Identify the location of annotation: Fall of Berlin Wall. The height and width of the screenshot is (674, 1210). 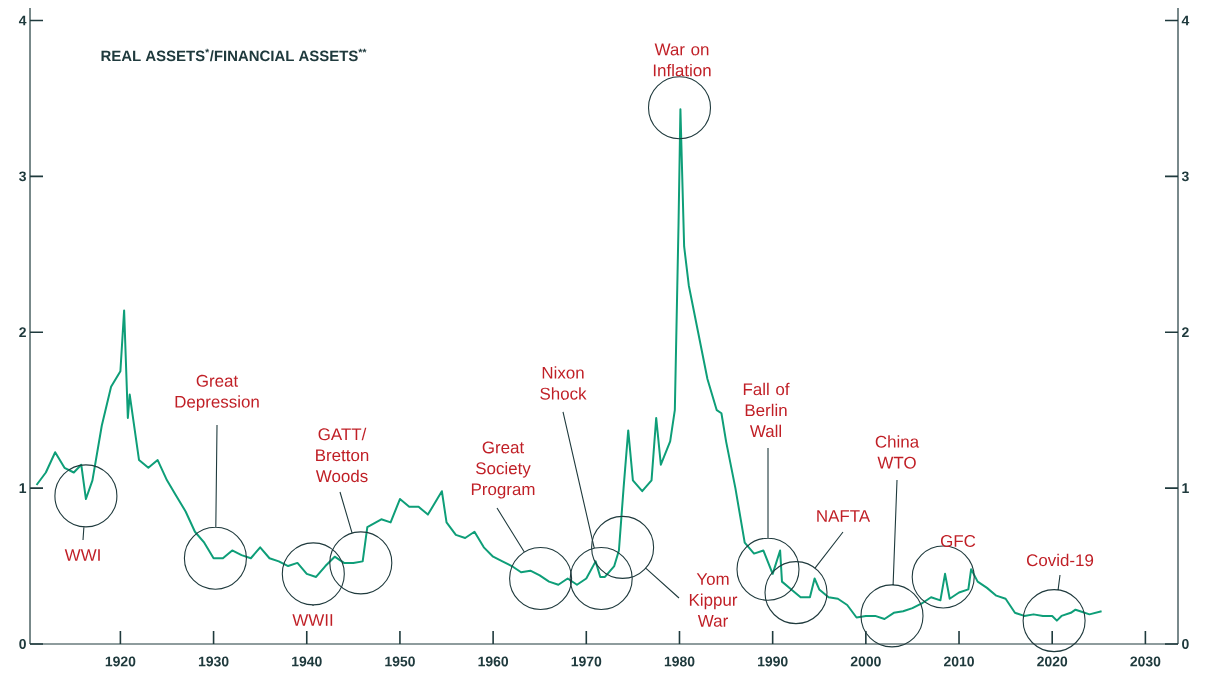
(766, 410).